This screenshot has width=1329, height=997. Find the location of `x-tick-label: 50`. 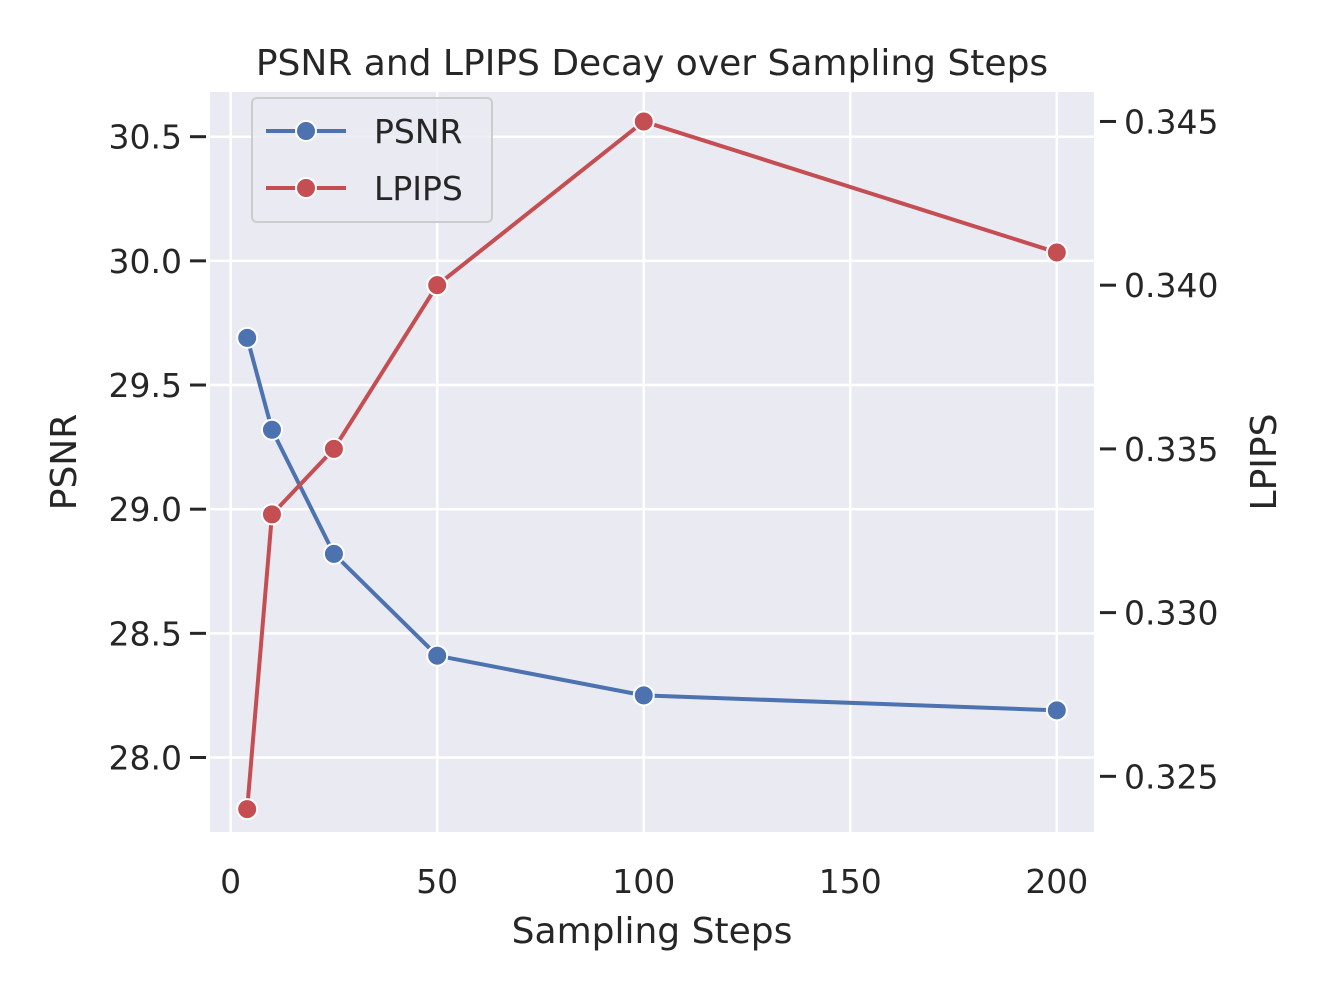

x-tick-label: 50 is located at coordinates (437, 881).